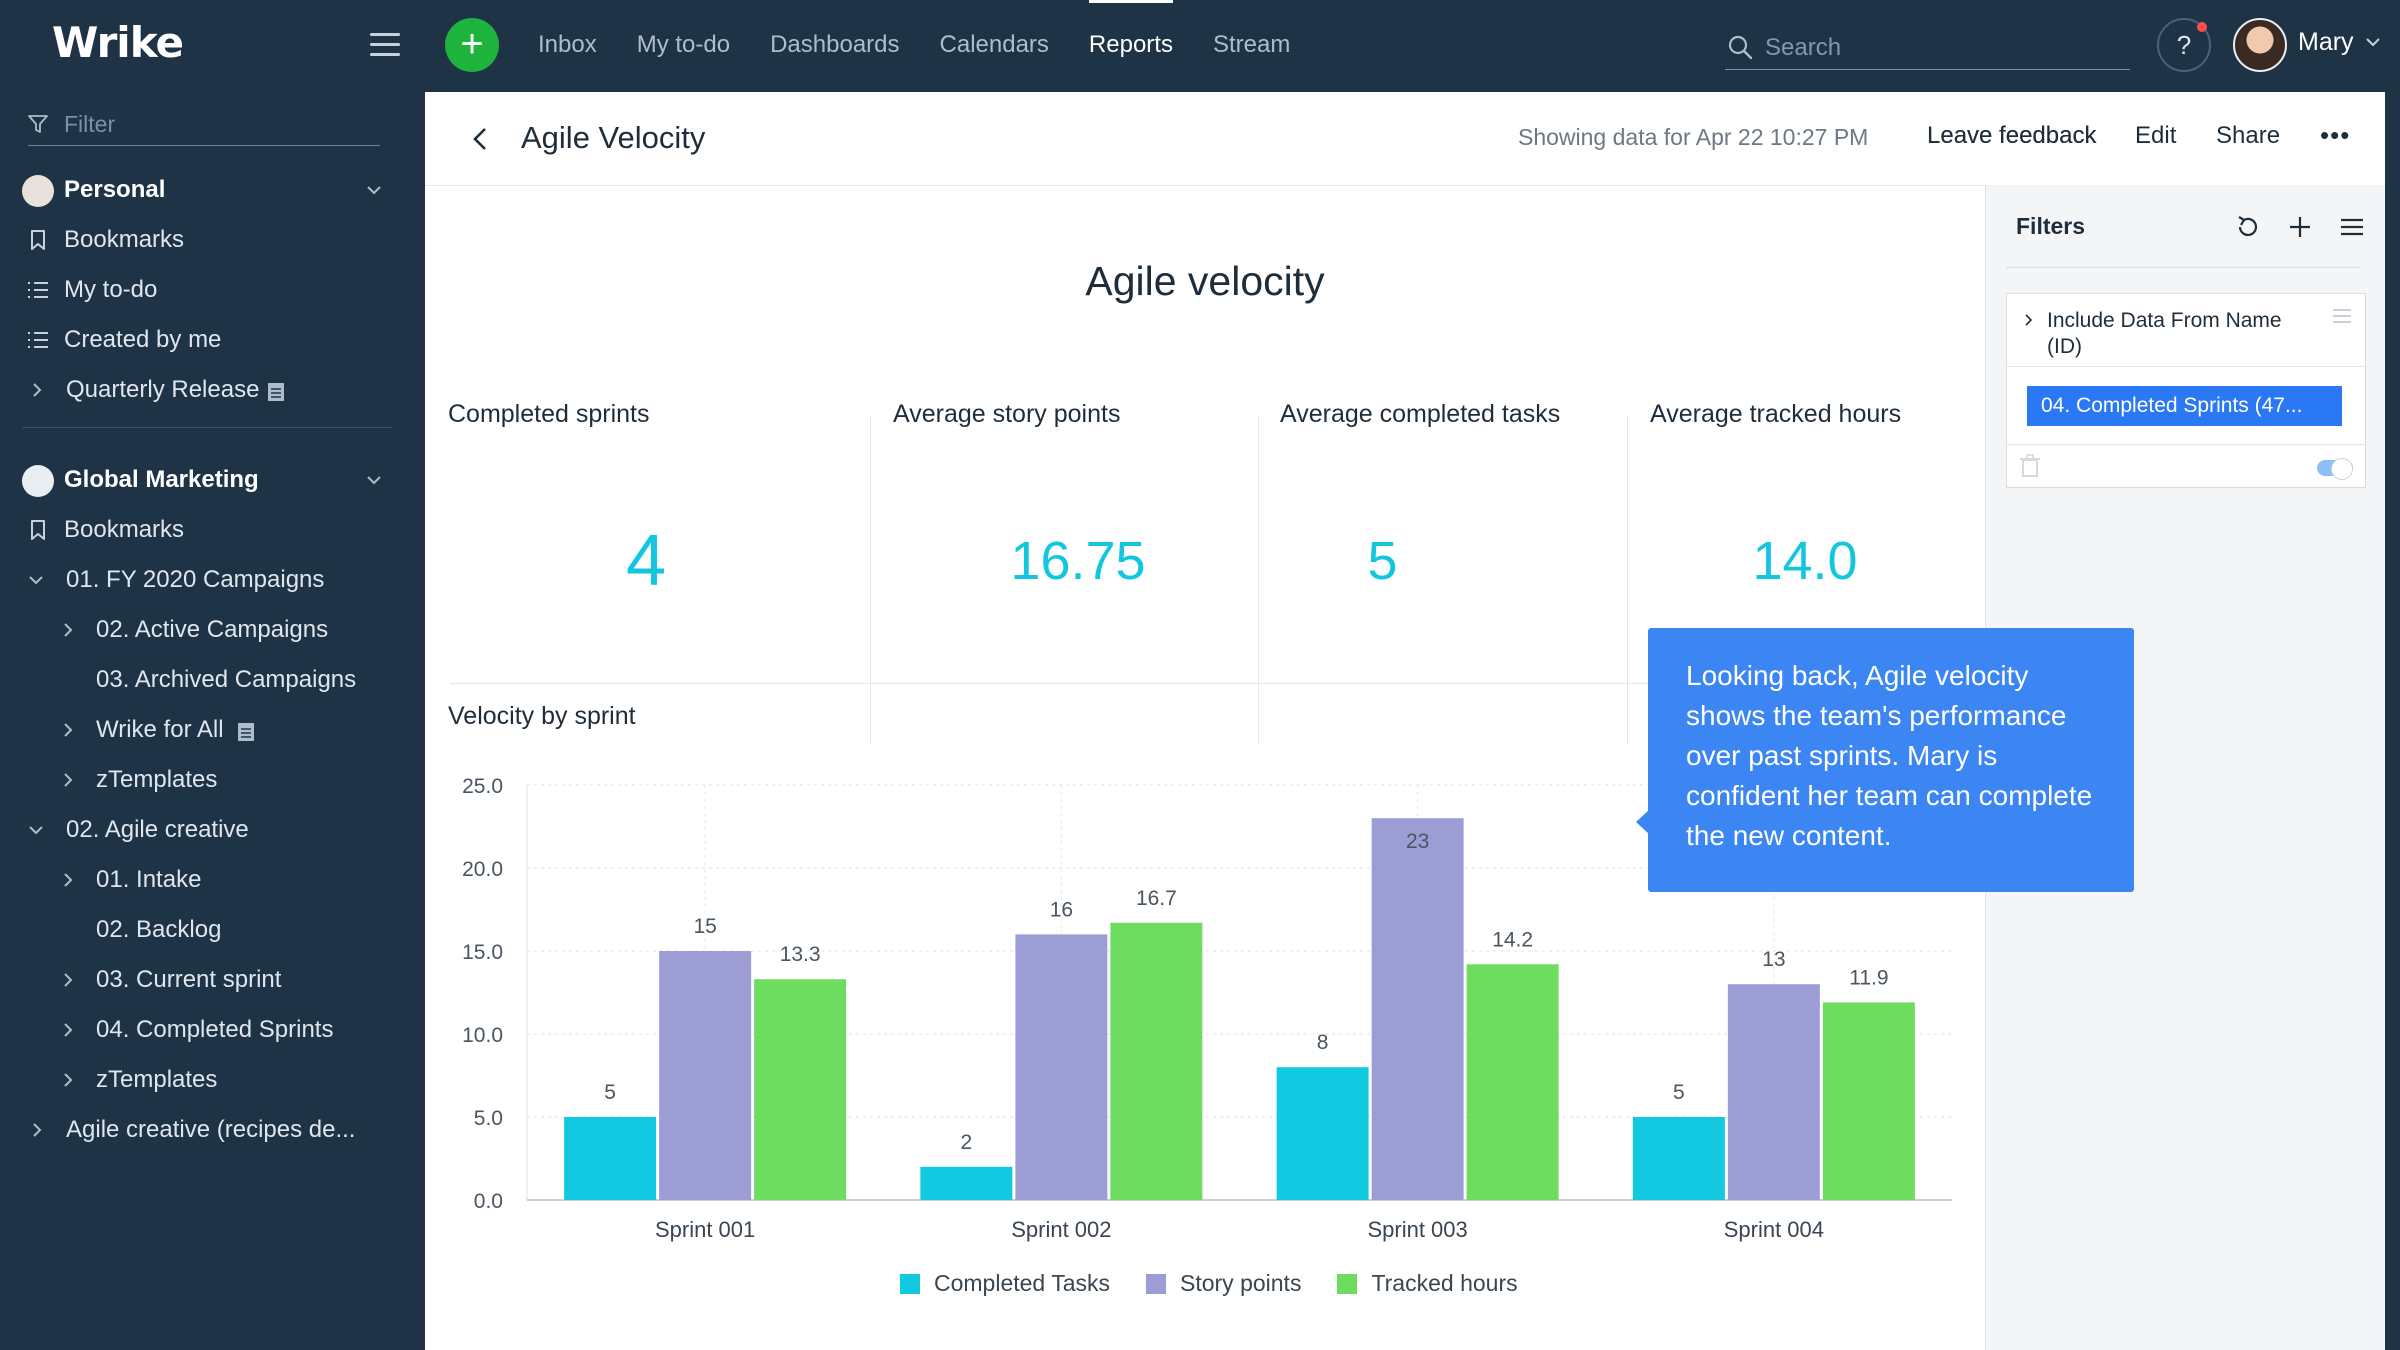 The image size is (2400, 1350). Describe the element at coordinates (2030, 466) in the screenshot. I see `trash-icon` at that location.